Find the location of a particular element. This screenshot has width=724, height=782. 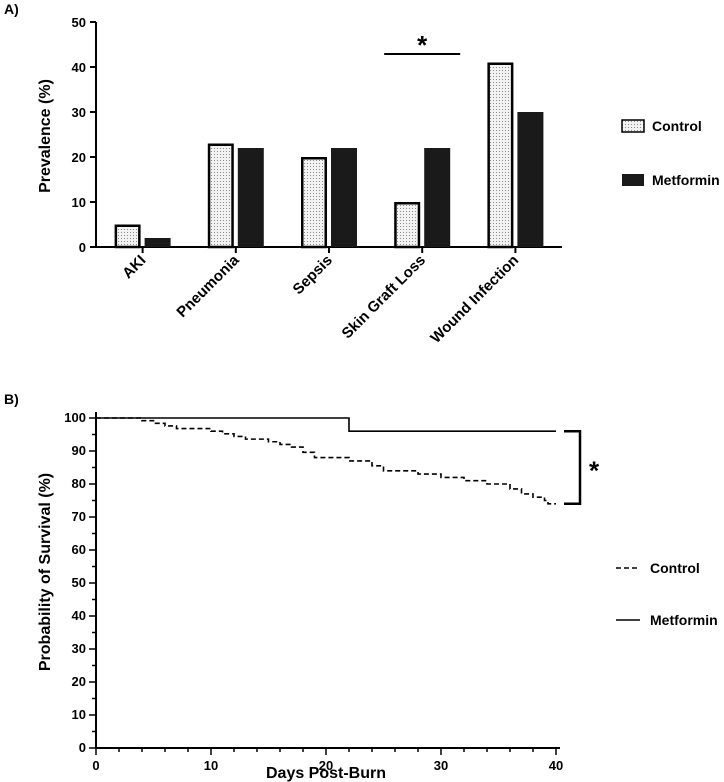

bar-metformin-sepsis is located at coordinates (344, 197).